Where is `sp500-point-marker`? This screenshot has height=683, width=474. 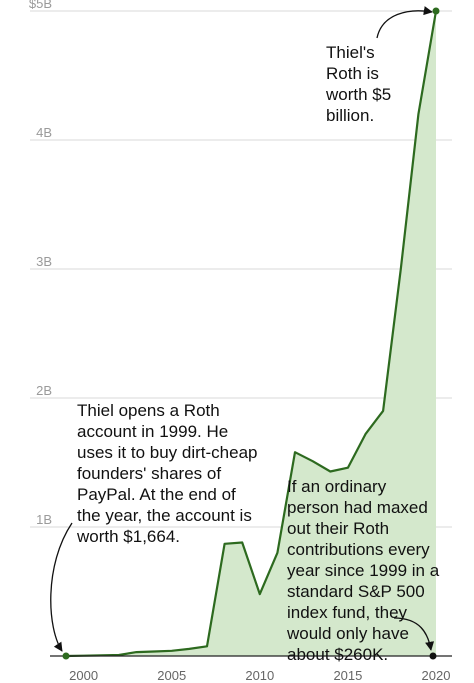
sp500-point-marker is located at coordinates (433, 656).